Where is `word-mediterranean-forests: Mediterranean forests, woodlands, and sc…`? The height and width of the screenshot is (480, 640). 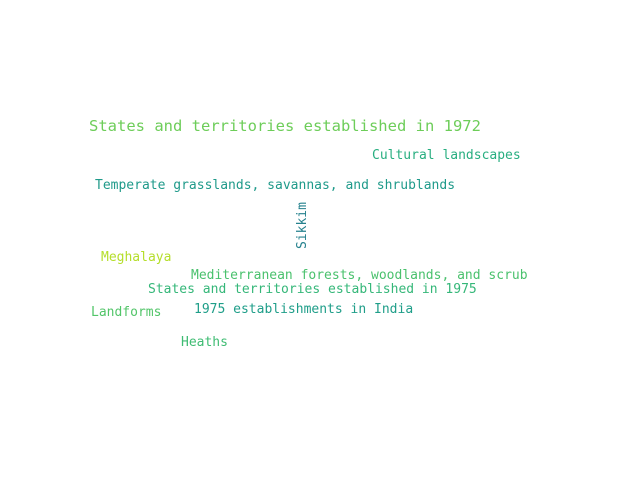 word-mediterranean-forests: Mediterranean forests, woodlands, and sc… is located at coordinates (359, 275).